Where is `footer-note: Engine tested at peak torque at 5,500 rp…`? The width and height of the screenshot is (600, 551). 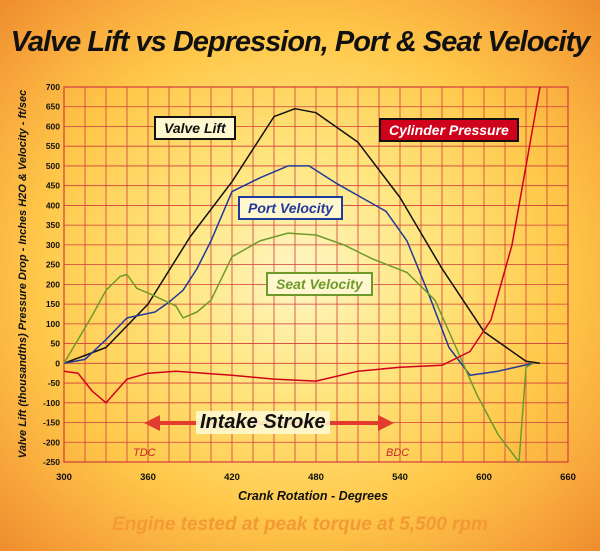 footer-note: Engine tested at peak torque at 5,500 rp… is located at coordinates (300, 524).